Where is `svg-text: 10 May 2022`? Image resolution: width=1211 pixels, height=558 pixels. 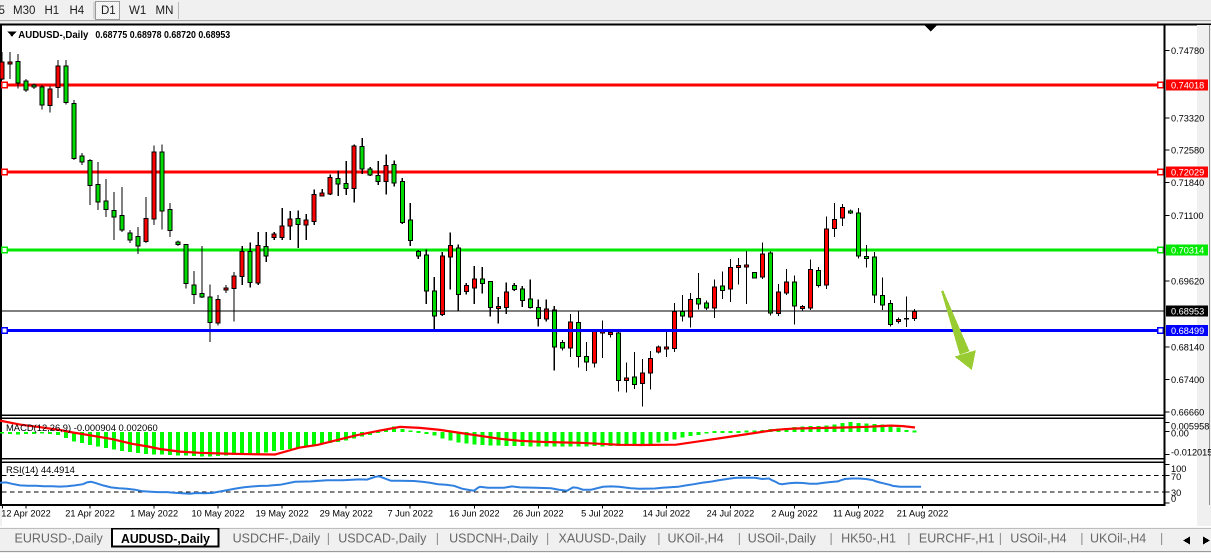
svg-text: 10 May 2022 is located at coordinates (218, 514).